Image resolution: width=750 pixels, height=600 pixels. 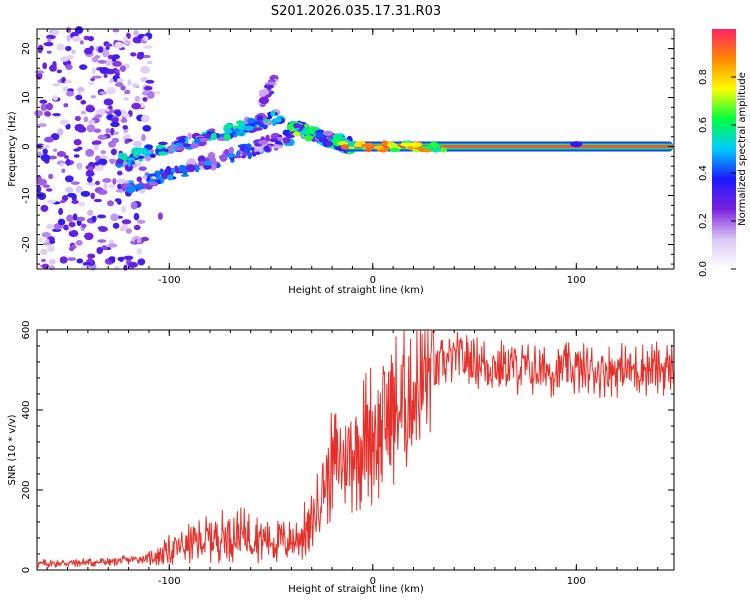 I want to click on snr-xtick-label: 0, so click(x=373, y=581).